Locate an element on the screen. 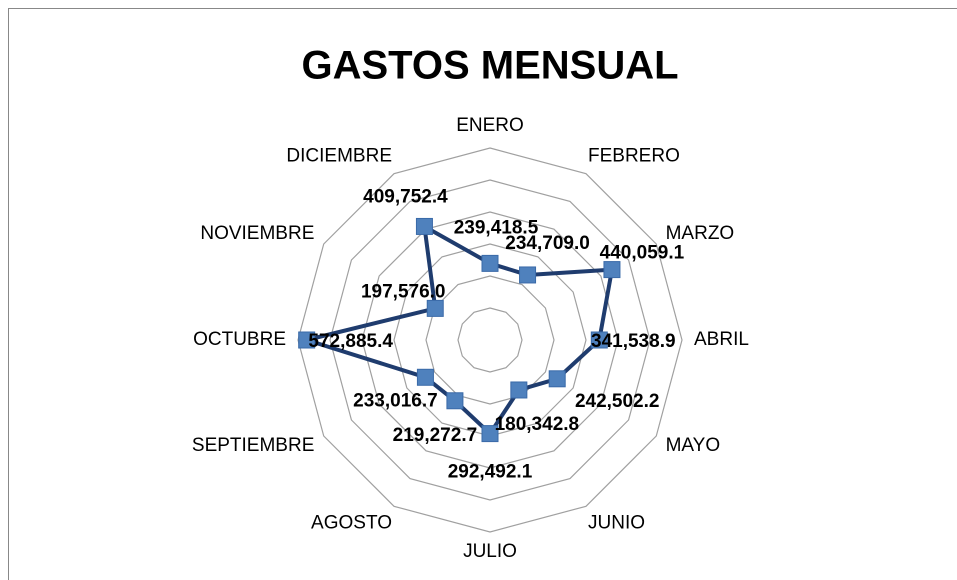 The image size is (957, 580). grid-ring is located at coordinates (490, 340).